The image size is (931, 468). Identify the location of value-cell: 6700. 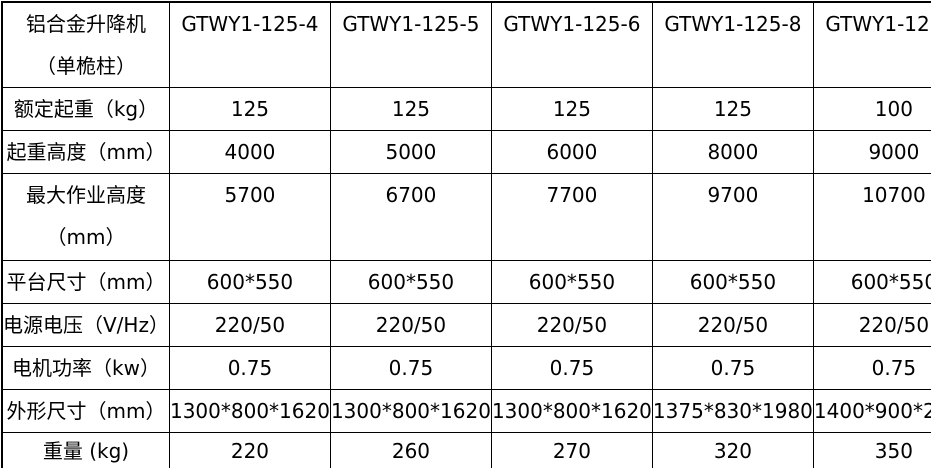
(410, 217).